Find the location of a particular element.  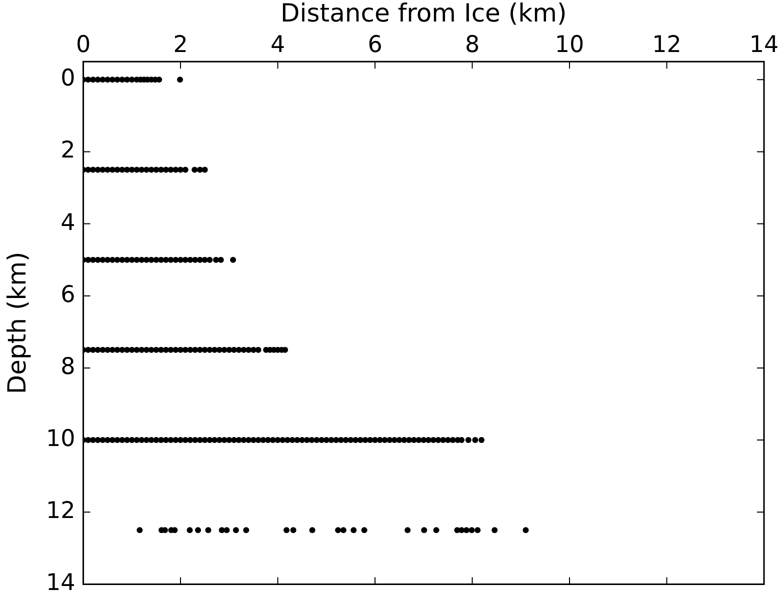

x-tick-label: 4 is located at coordinates (278, 45).